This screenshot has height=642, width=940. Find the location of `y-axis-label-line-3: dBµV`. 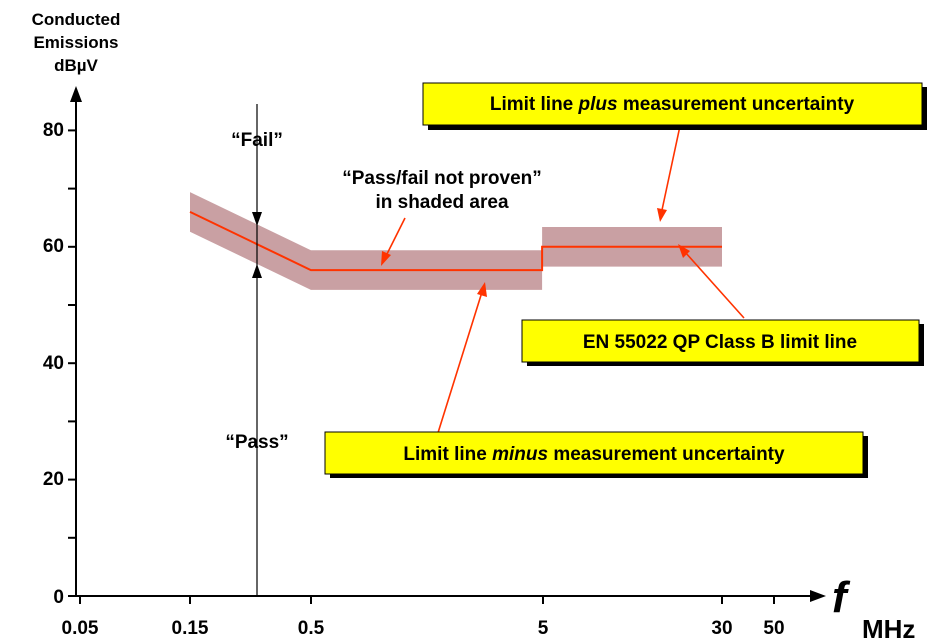

y-axis-label-line-3: dBµV is located at coordinates (76, 65).